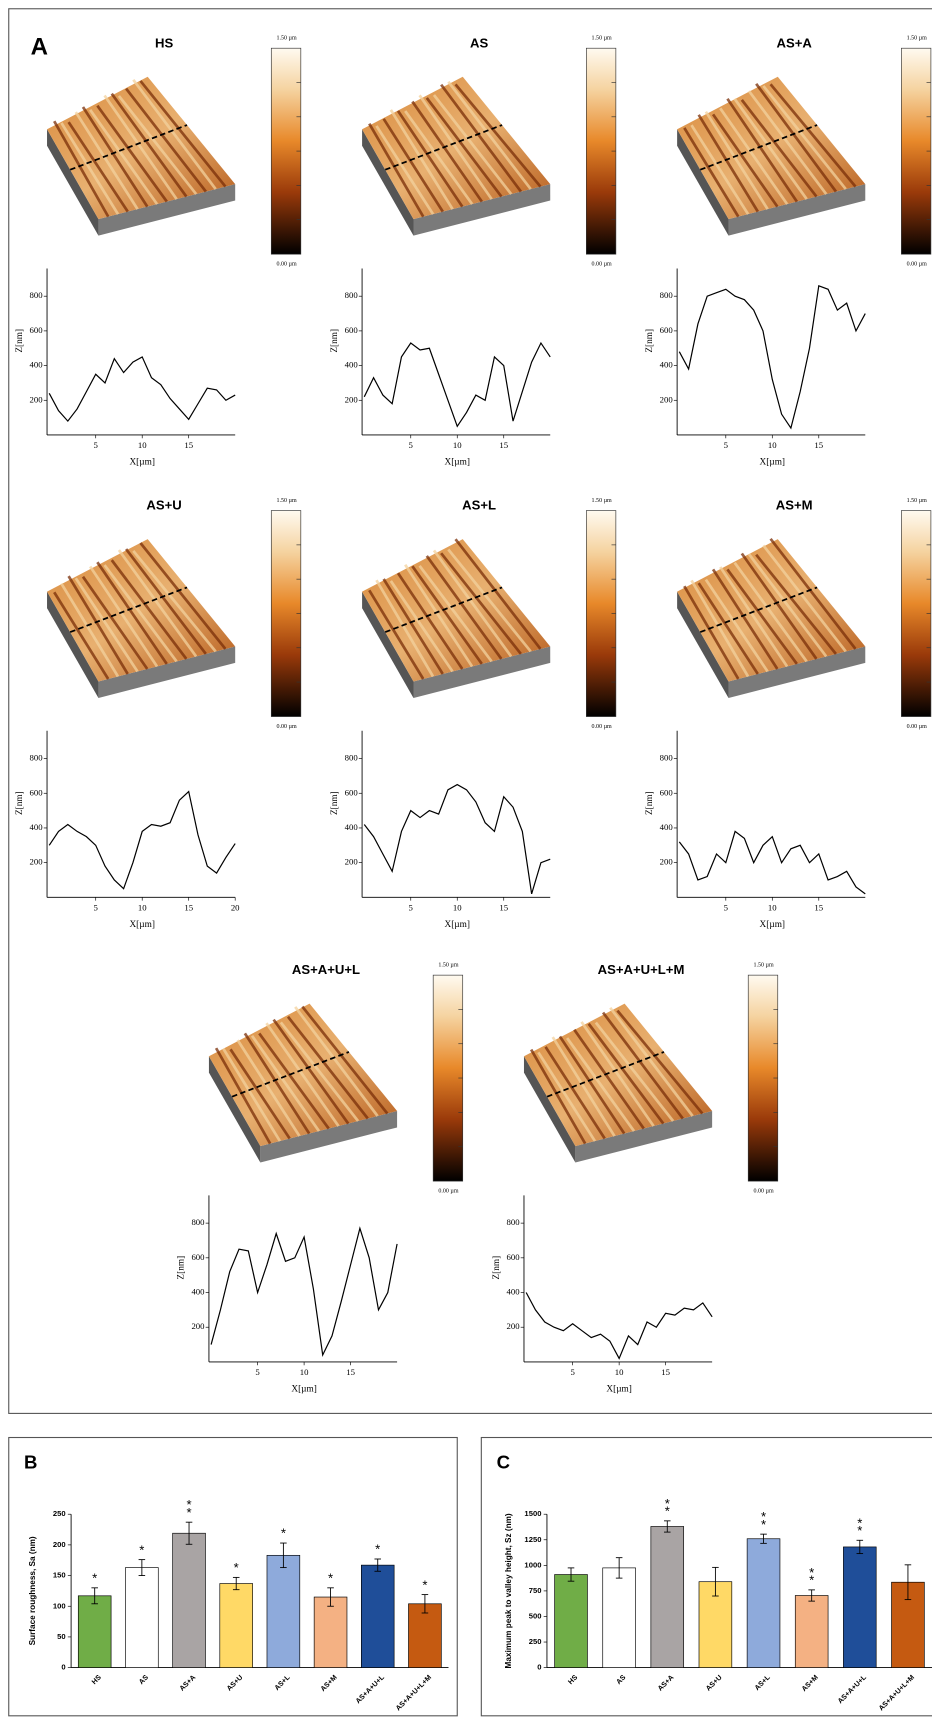 The width and height of the screenshot is (932, 1718). What do you see at coordinates (233, 1576) in the screenshot?
I see `panel-b-frame` at bounding box center [233, 1576].